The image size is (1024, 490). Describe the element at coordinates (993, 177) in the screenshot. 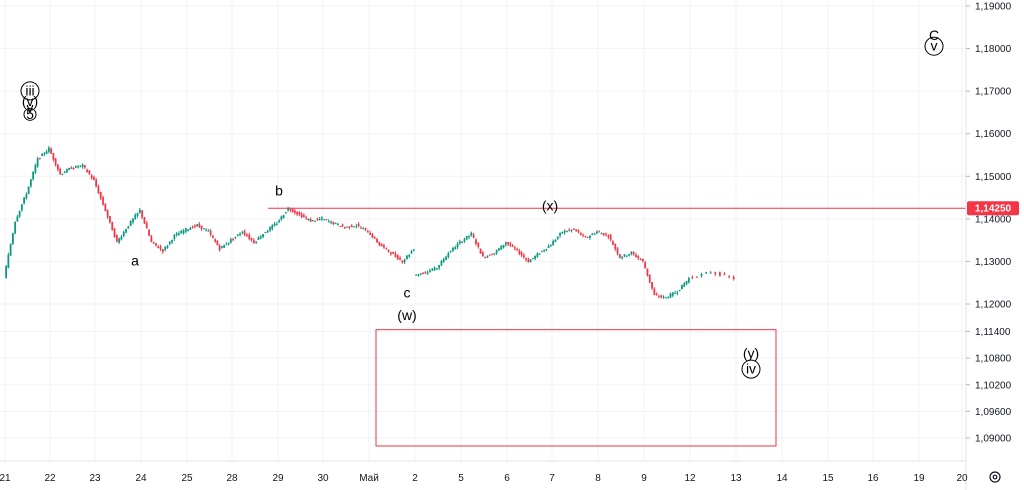

I see `y-tick-label: 1,15000` at that location.